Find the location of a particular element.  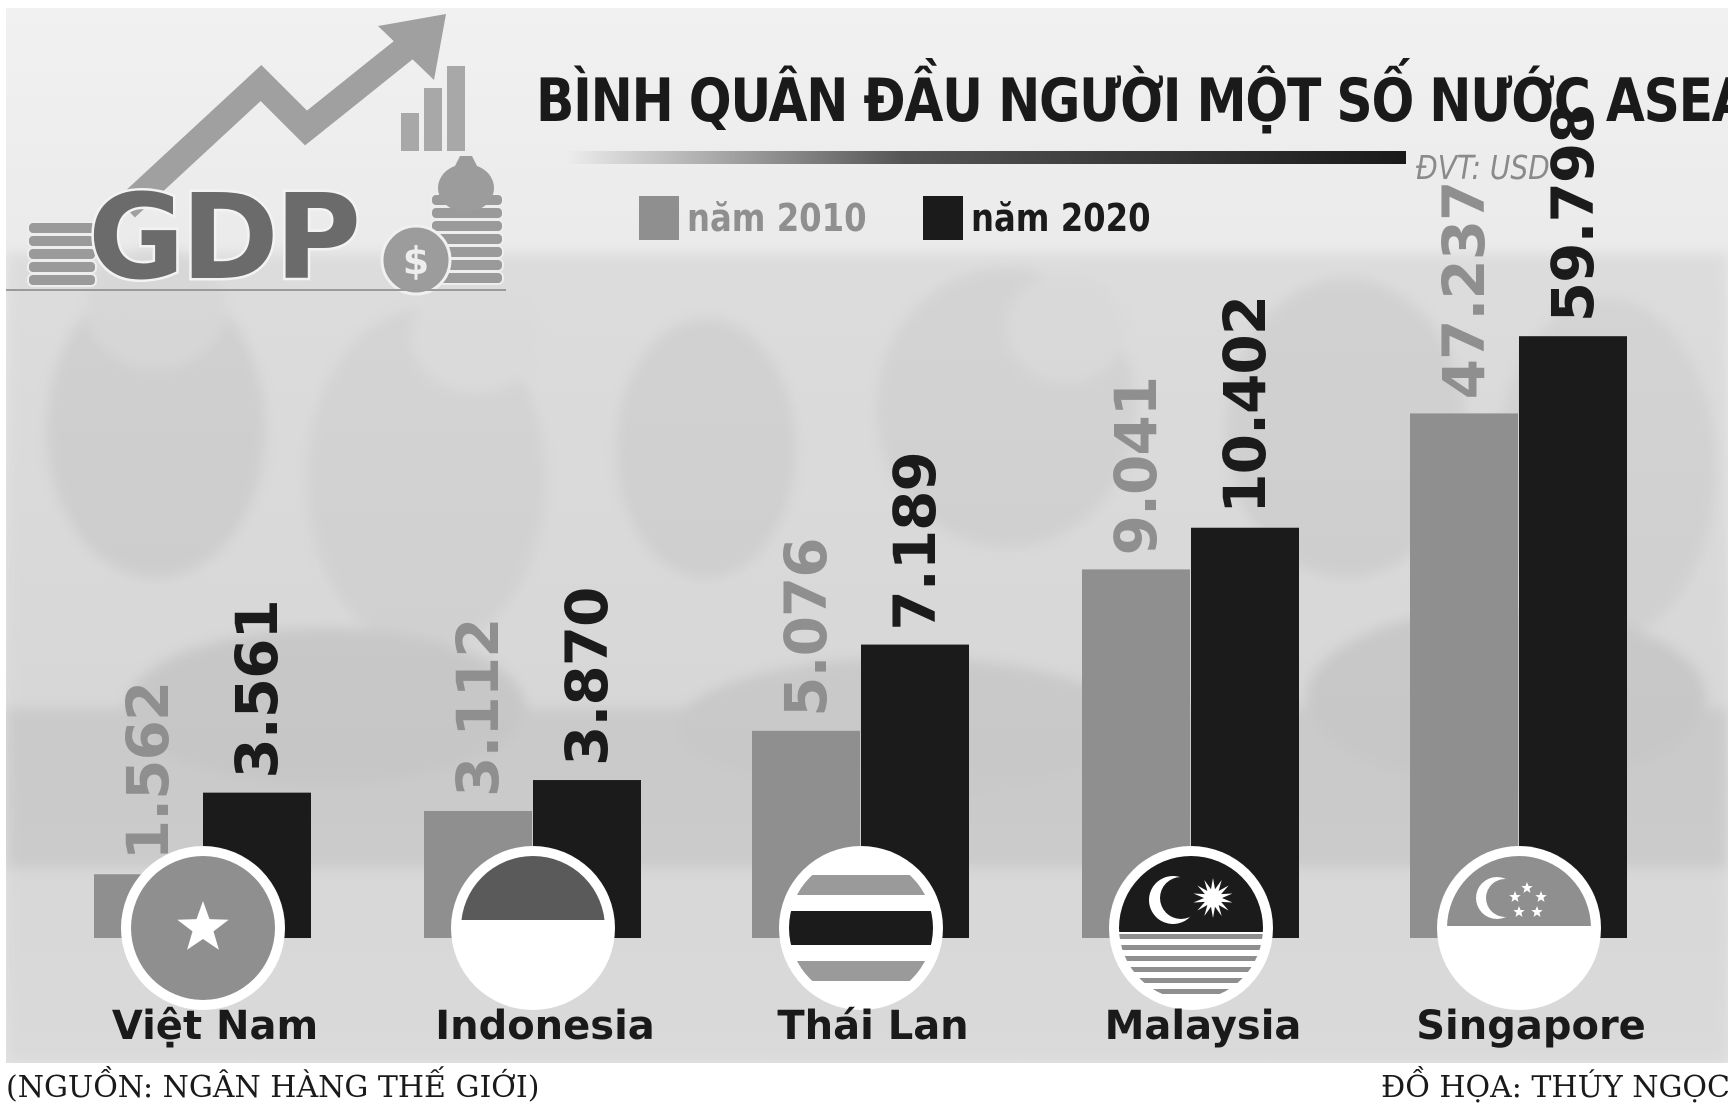

graphic-credit: ĐỒ HỌA: THÚY NGỌC is located at coordinates (1555, 1087).